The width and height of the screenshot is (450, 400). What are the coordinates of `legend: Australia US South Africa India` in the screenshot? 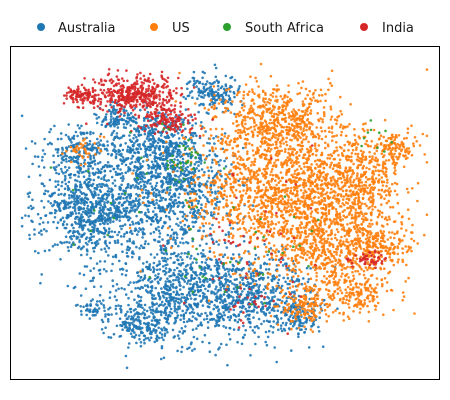 It's located at (225, 28).